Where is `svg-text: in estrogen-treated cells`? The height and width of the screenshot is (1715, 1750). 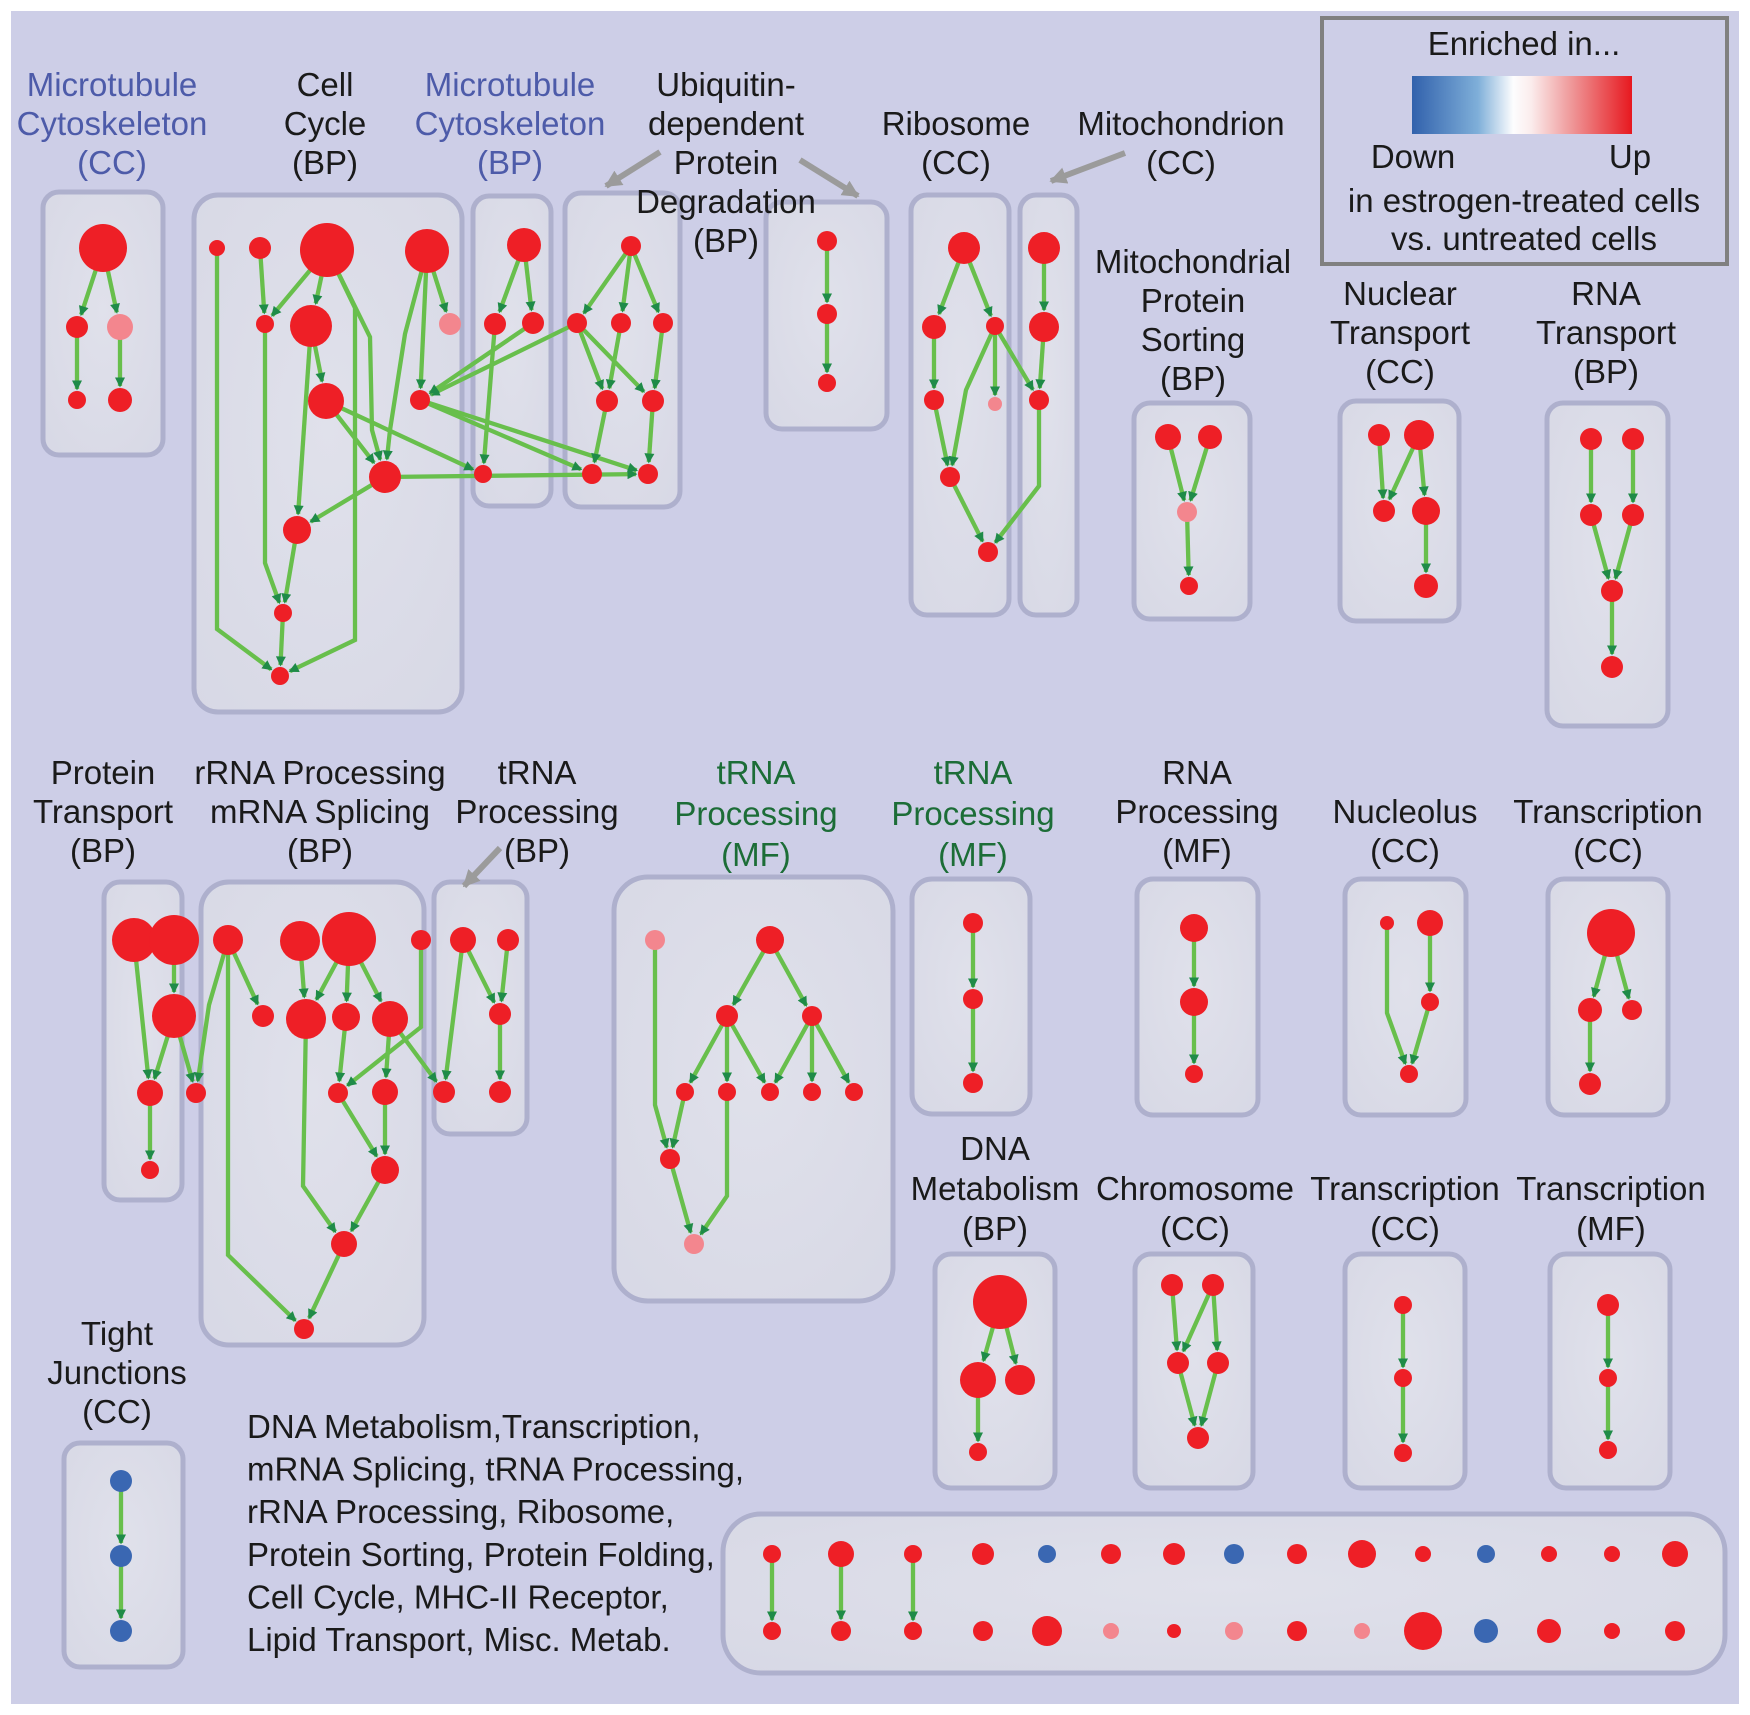
svg-text: in estrogen-treated cells is located at coordinates (1524, 200).